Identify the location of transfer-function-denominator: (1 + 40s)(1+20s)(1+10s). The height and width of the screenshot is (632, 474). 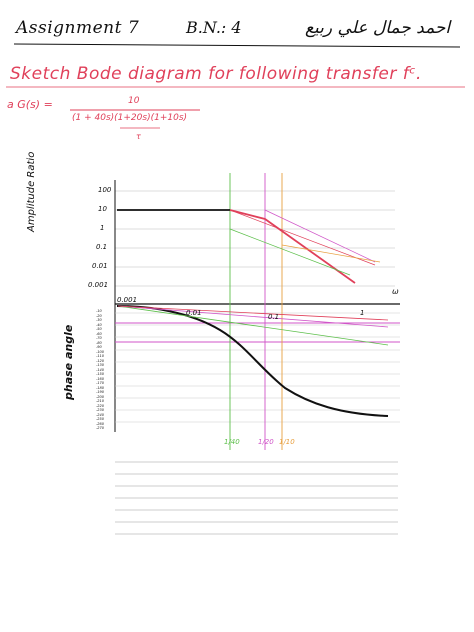
(130, 118).